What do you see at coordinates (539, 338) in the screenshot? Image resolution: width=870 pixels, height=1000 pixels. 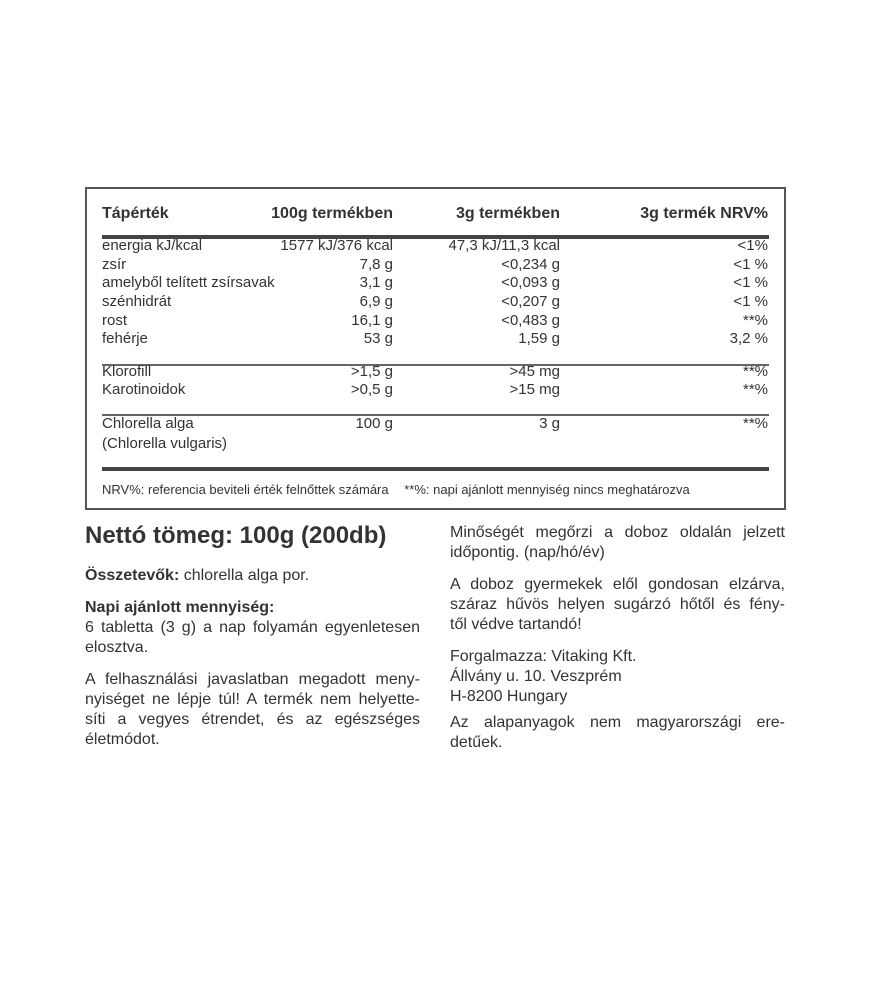 I see `value-3g: 1,59 g` at bounding box center [539, 338].